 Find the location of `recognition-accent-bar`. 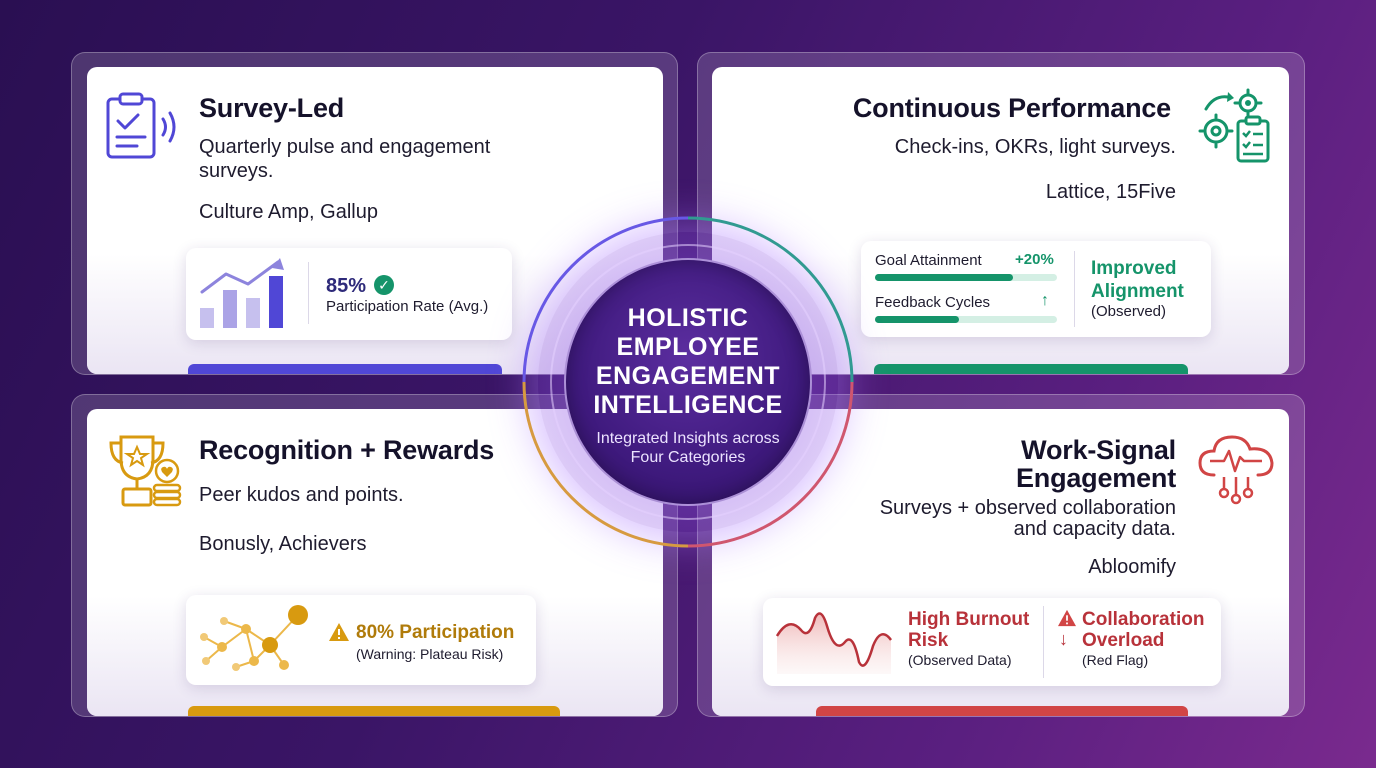

recognition-accent-bar is located at coordinates (374, 711).